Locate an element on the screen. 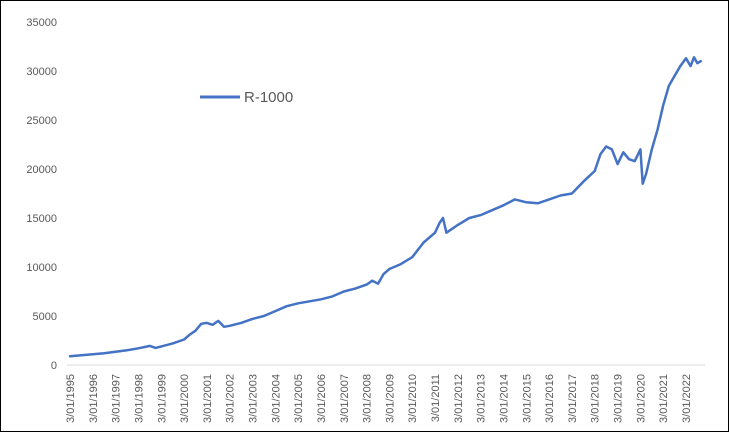 The width and height of the screenshot is (729, 432). x-tick-label: 3/01/2018 is located at coordinates (596, 398).